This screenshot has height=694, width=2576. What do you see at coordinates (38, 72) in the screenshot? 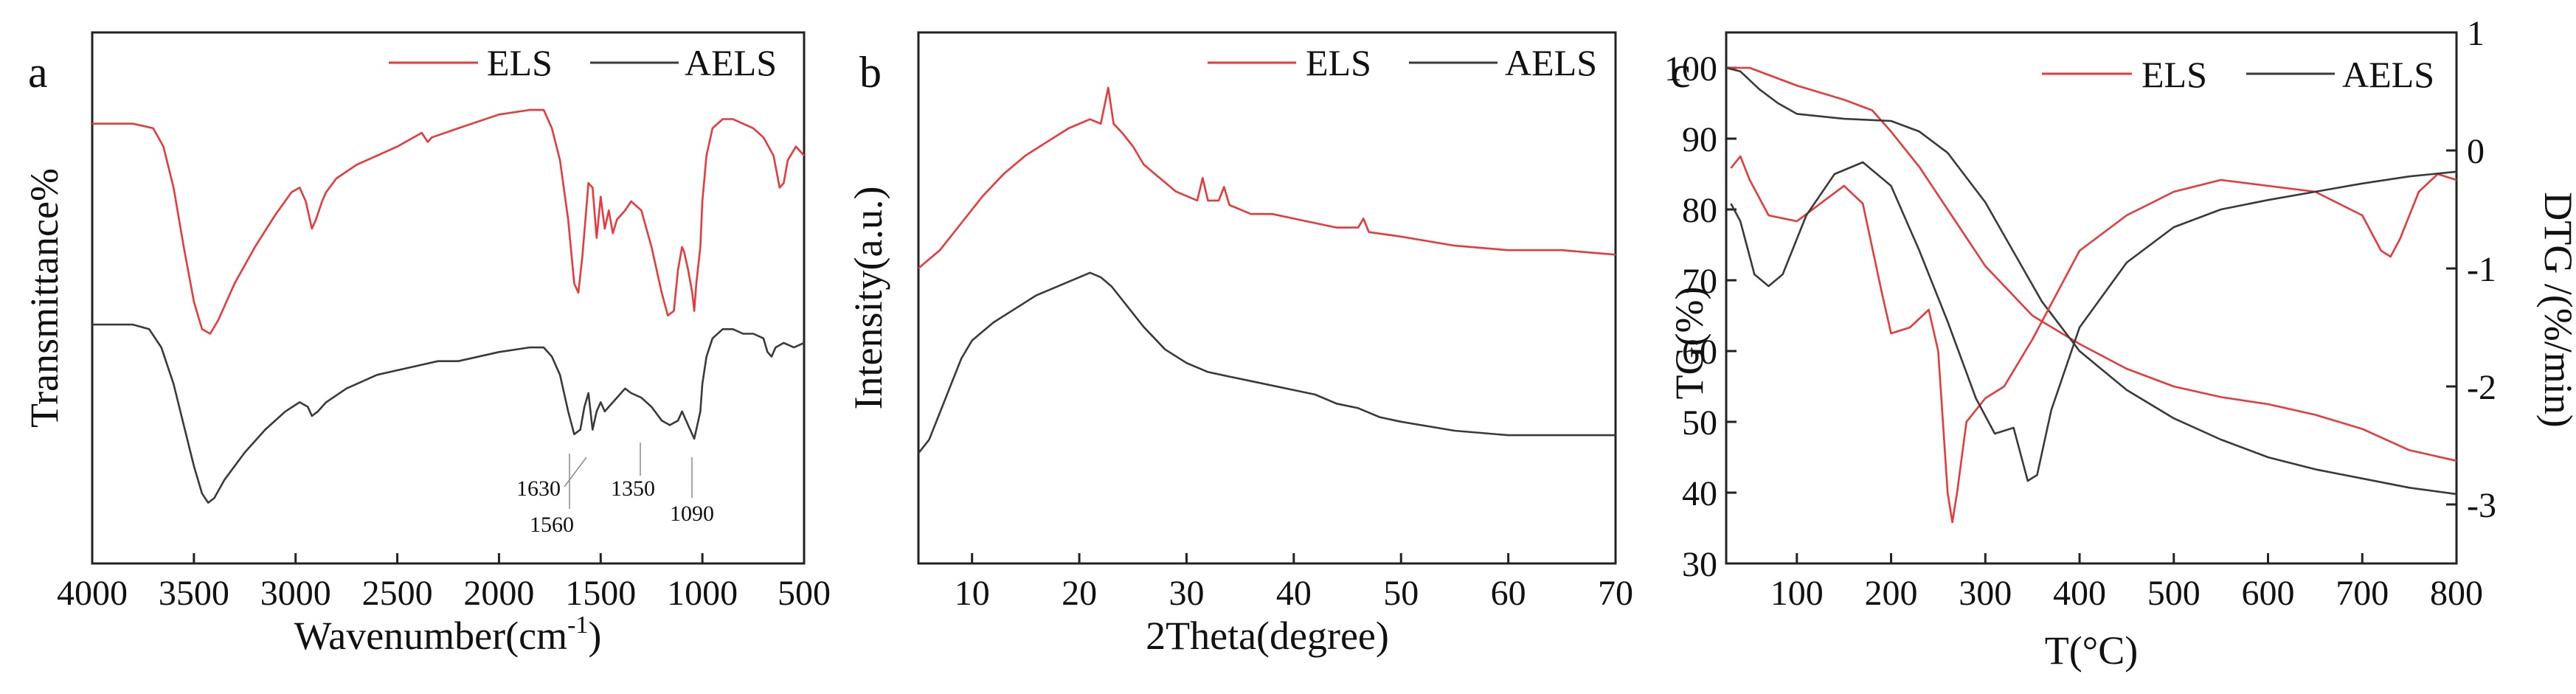
I see `panel-label-a: a` at bounding box center [38, 72].